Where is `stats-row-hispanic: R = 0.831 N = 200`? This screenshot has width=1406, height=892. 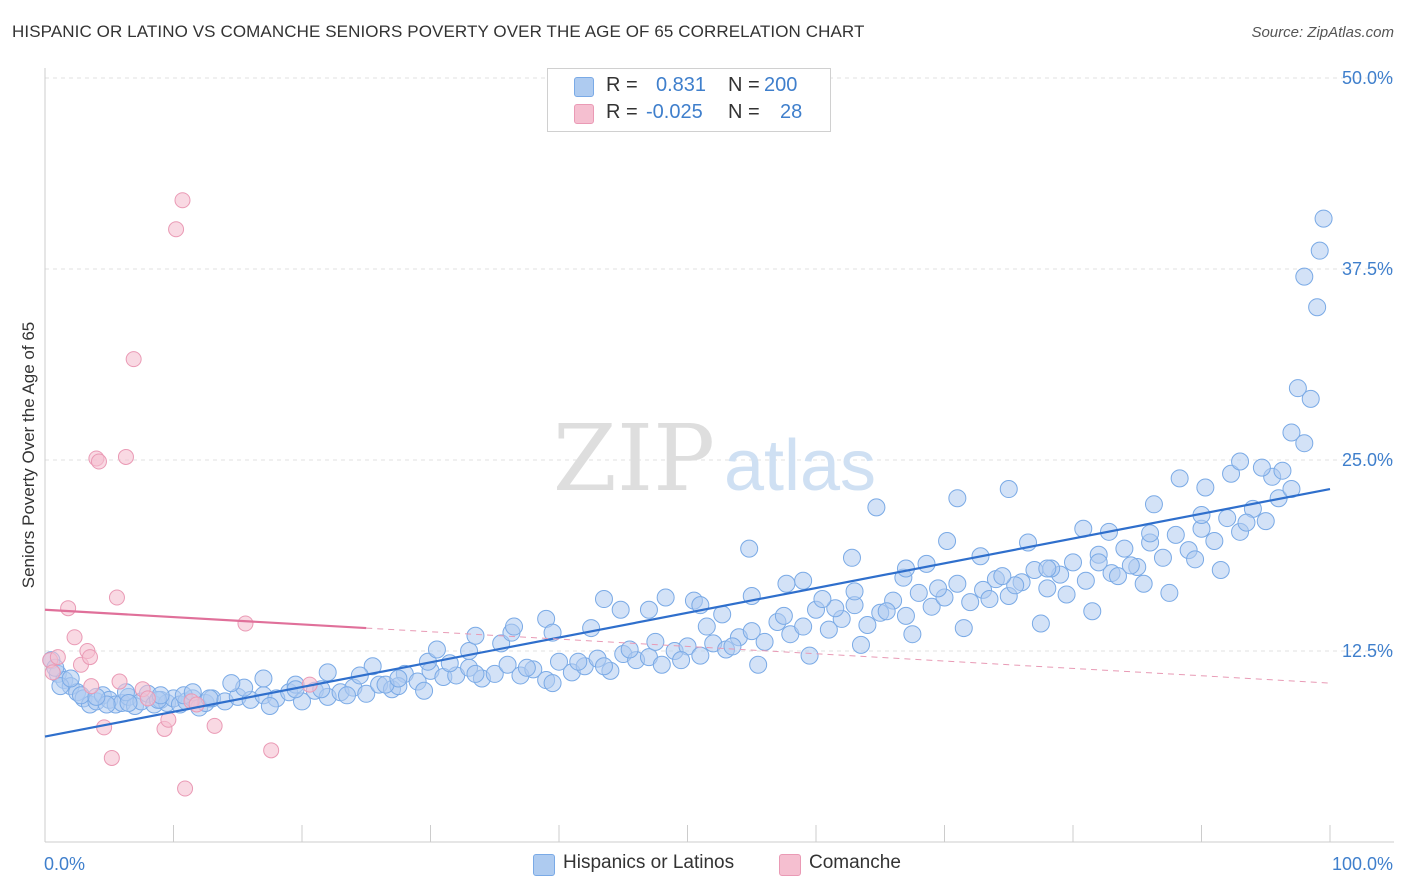
stats-row-hispanic: R = 0.831 N = 200 is located at coordinates (689, 87).